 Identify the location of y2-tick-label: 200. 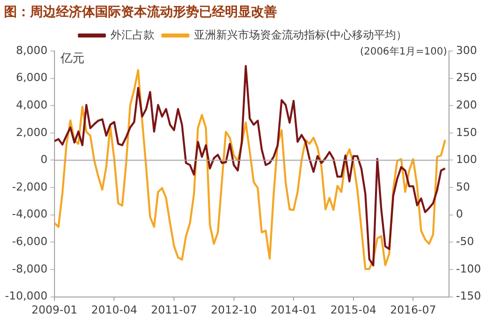
(467, 105).